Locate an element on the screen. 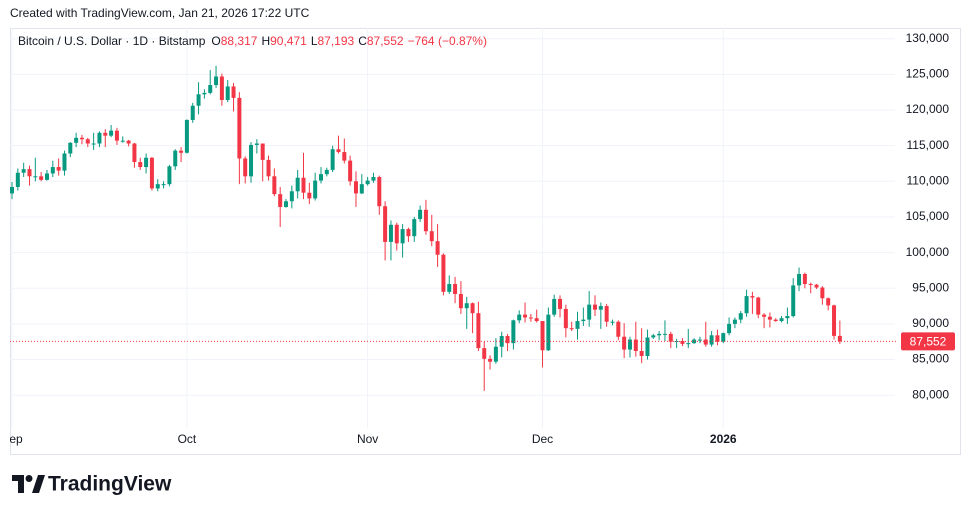 This screenshot has height=514, width=976. brand: TradingView is located at coordinates (110, 484).